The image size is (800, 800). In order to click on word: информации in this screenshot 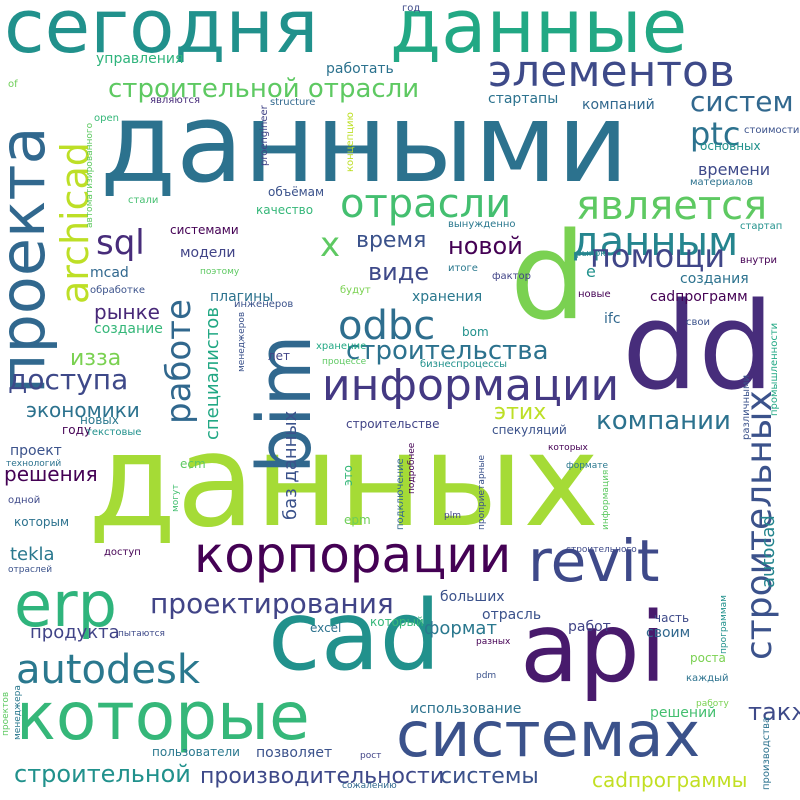, I will do `click(471, 385)`.